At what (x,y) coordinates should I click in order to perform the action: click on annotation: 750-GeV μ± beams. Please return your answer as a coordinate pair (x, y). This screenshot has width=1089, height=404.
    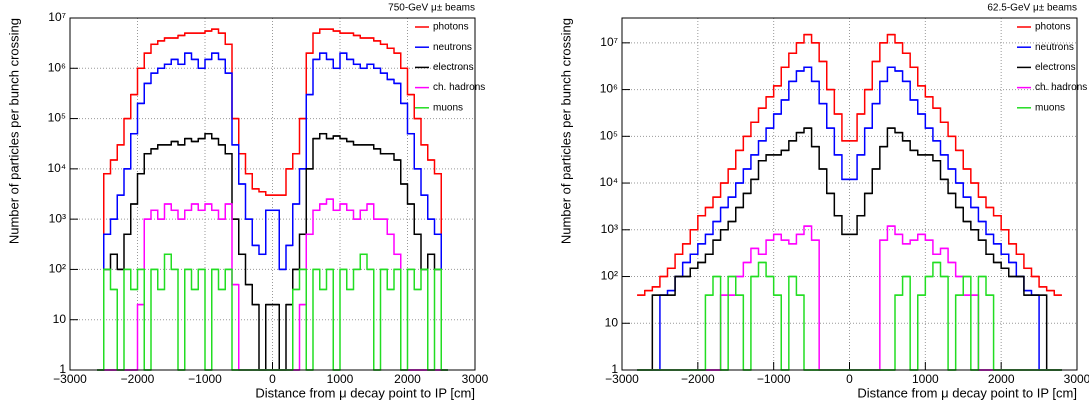
    Looking at the image, I should click on (431, 8).